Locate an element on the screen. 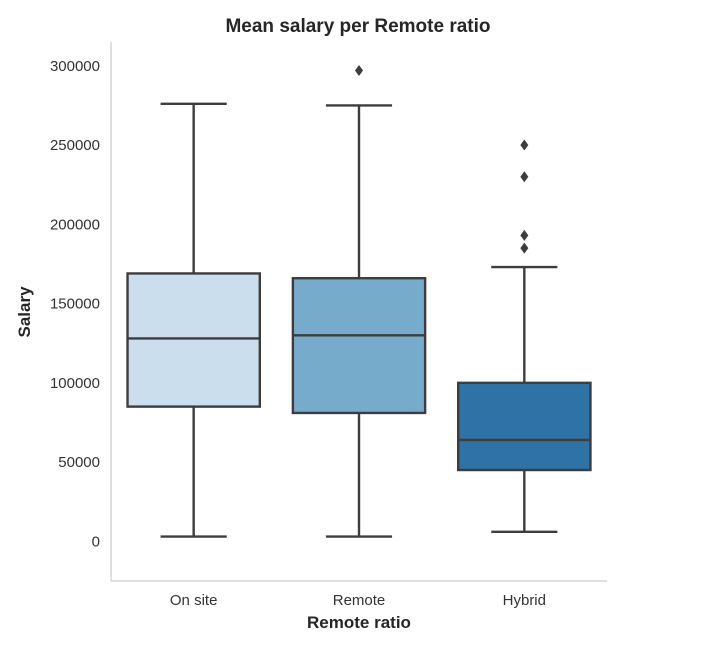 The height and width of the screenshot is (653, 706). boxplot-on-site is located at coordinates (193, 320).